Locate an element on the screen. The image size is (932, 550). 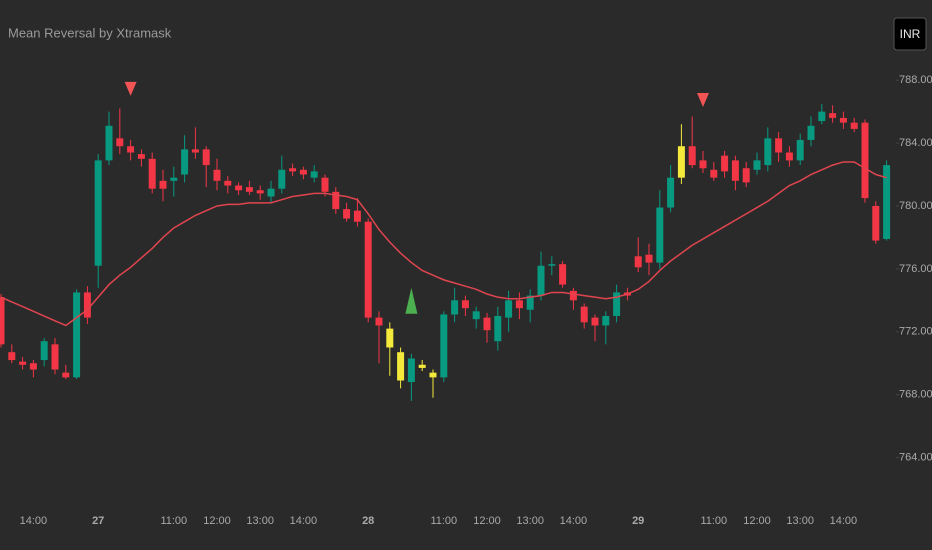
y-tick-label: 768.00 is located at coordinates (915, 395).